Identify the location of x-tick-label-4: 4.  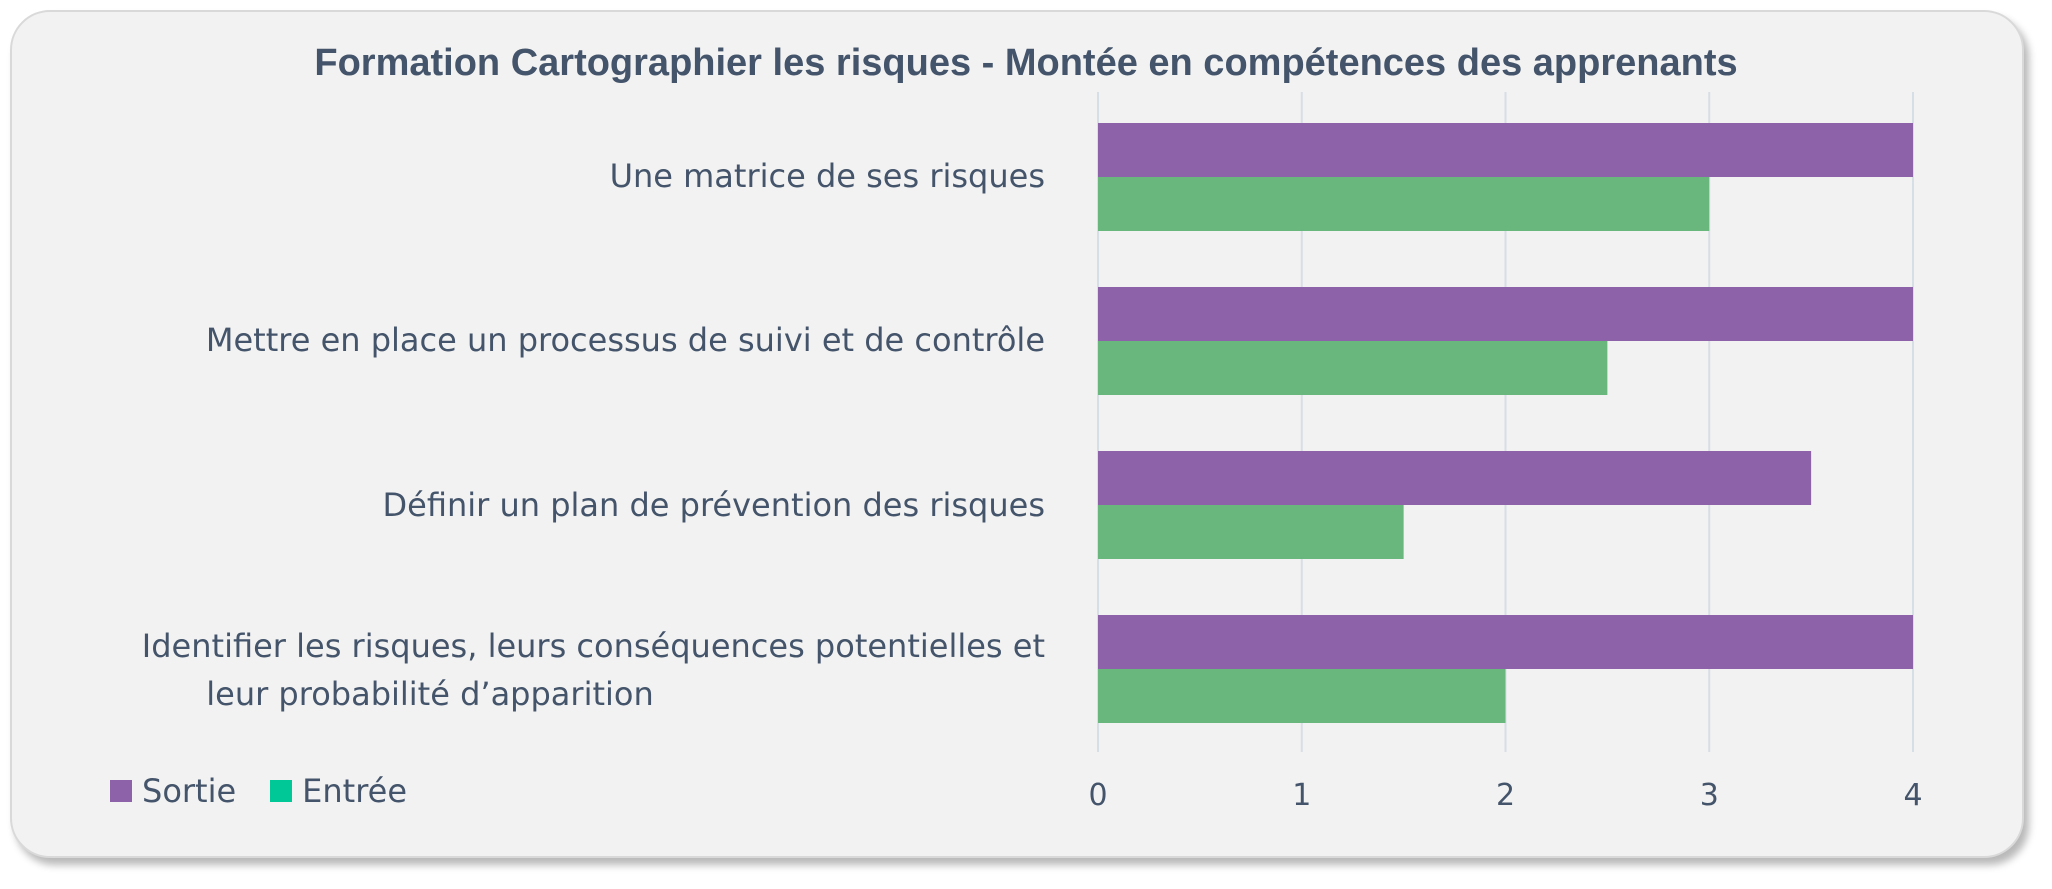
(1913, 795).